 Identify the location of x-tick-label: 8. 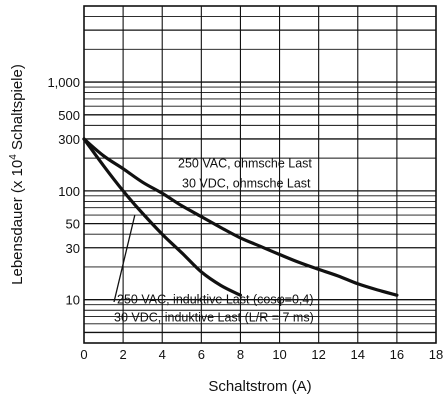
(240, 354).